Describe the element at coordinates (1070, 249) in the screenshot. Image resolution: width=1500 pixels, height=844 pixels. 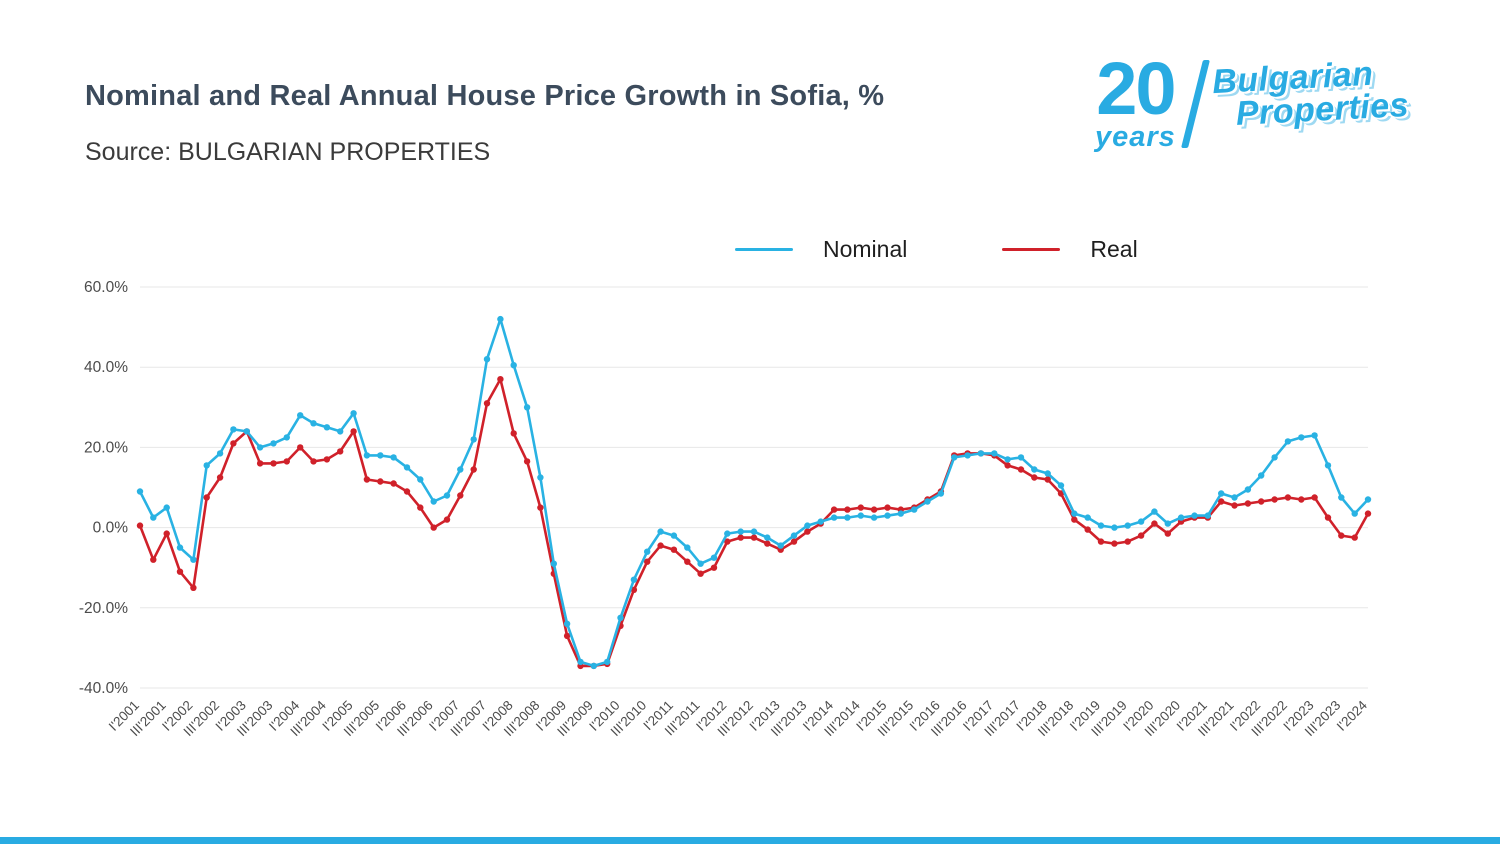
I see `legend-item-real: Real` at that location.